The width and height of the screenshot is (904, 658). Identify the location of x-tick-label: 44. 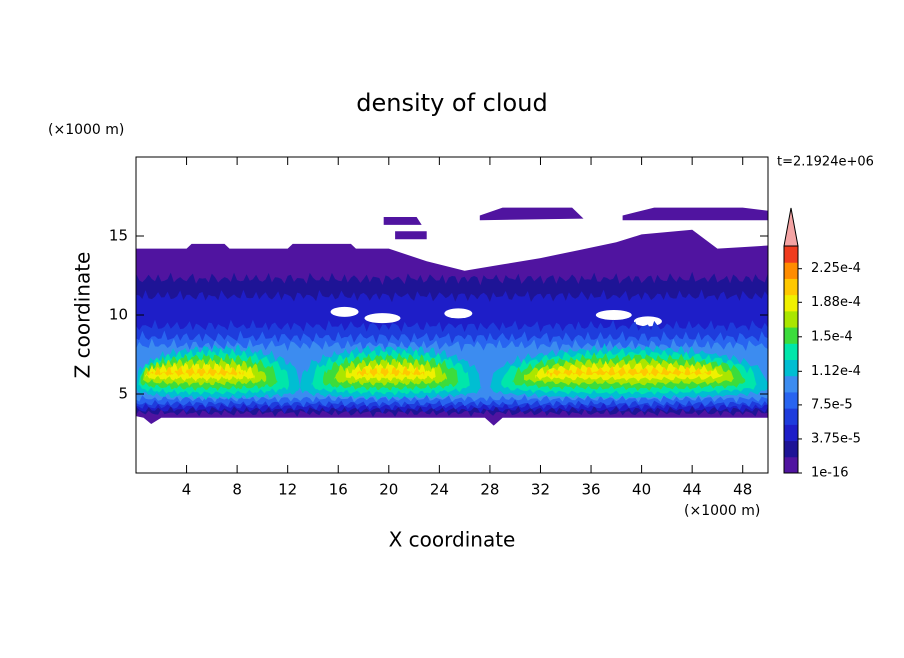
(692, 490).